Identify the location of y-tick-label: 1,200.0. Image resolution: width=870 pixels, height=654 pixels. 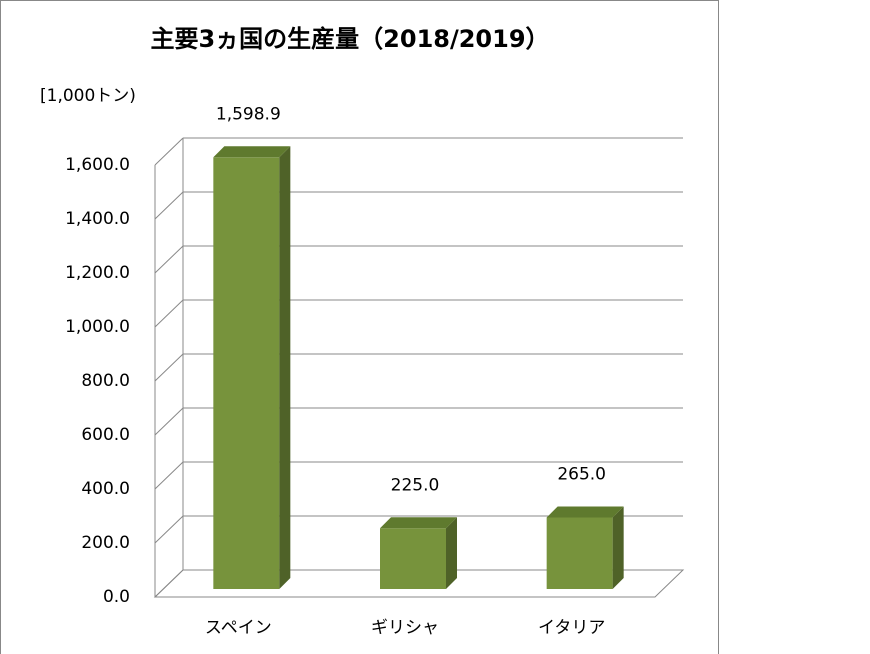
(97, 273).